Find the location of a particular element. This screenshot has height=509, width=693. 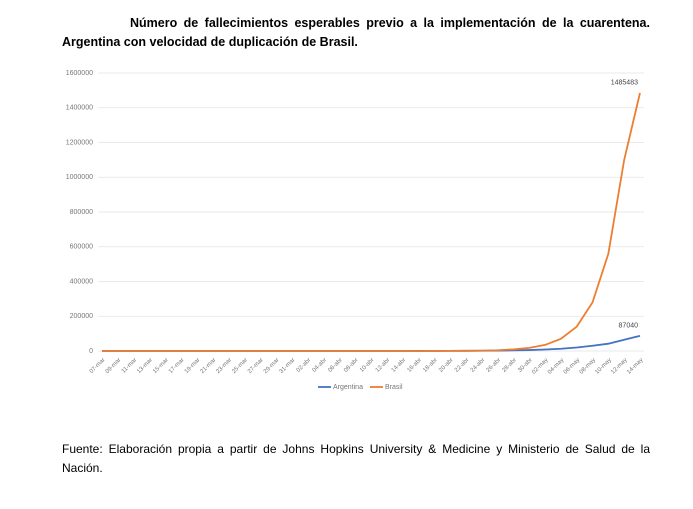

x-tick-label: 24-abr is located at coordinates (478, 365).